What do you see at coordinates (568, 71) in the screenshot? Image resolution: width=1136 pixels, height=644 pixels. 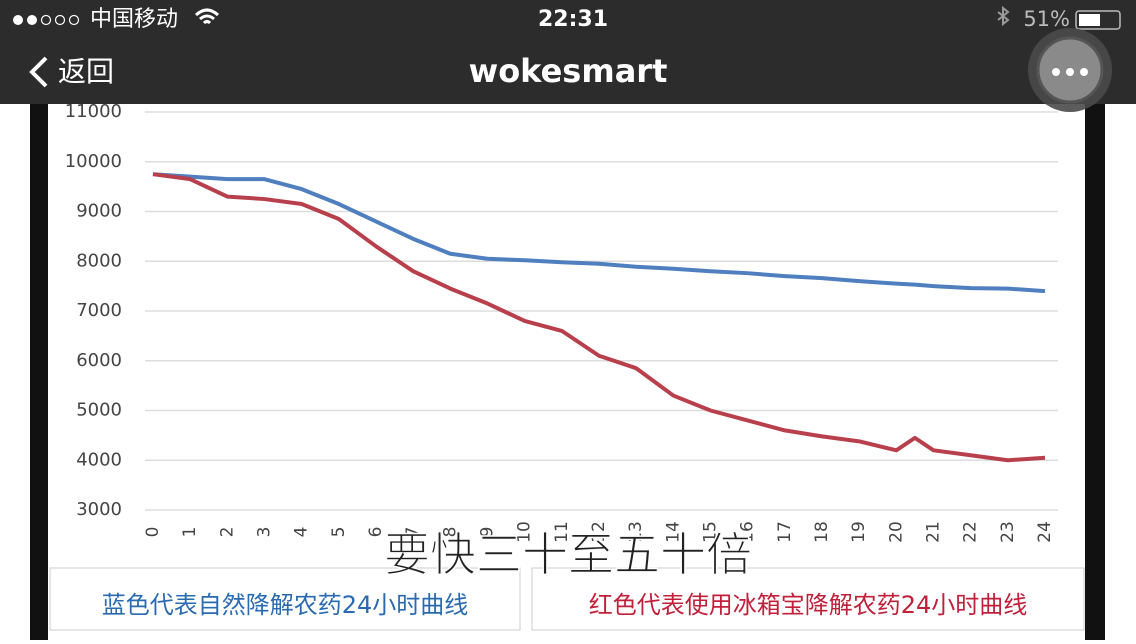 I see `nav-title: wokesmart` at bounding box center [568, 71].